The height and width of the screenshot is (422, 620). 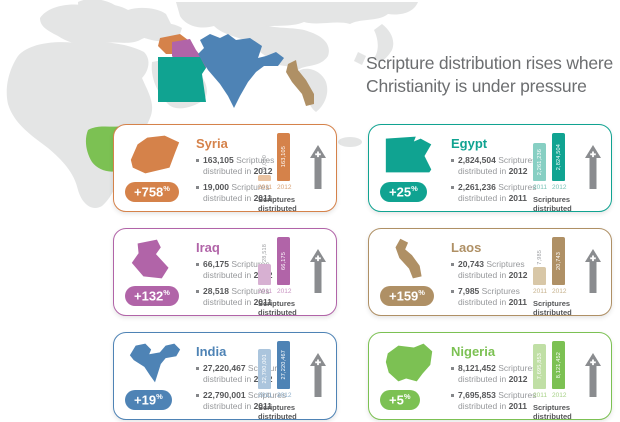 I want to click on growth-badge: +25%, so click(x=403, y=191).